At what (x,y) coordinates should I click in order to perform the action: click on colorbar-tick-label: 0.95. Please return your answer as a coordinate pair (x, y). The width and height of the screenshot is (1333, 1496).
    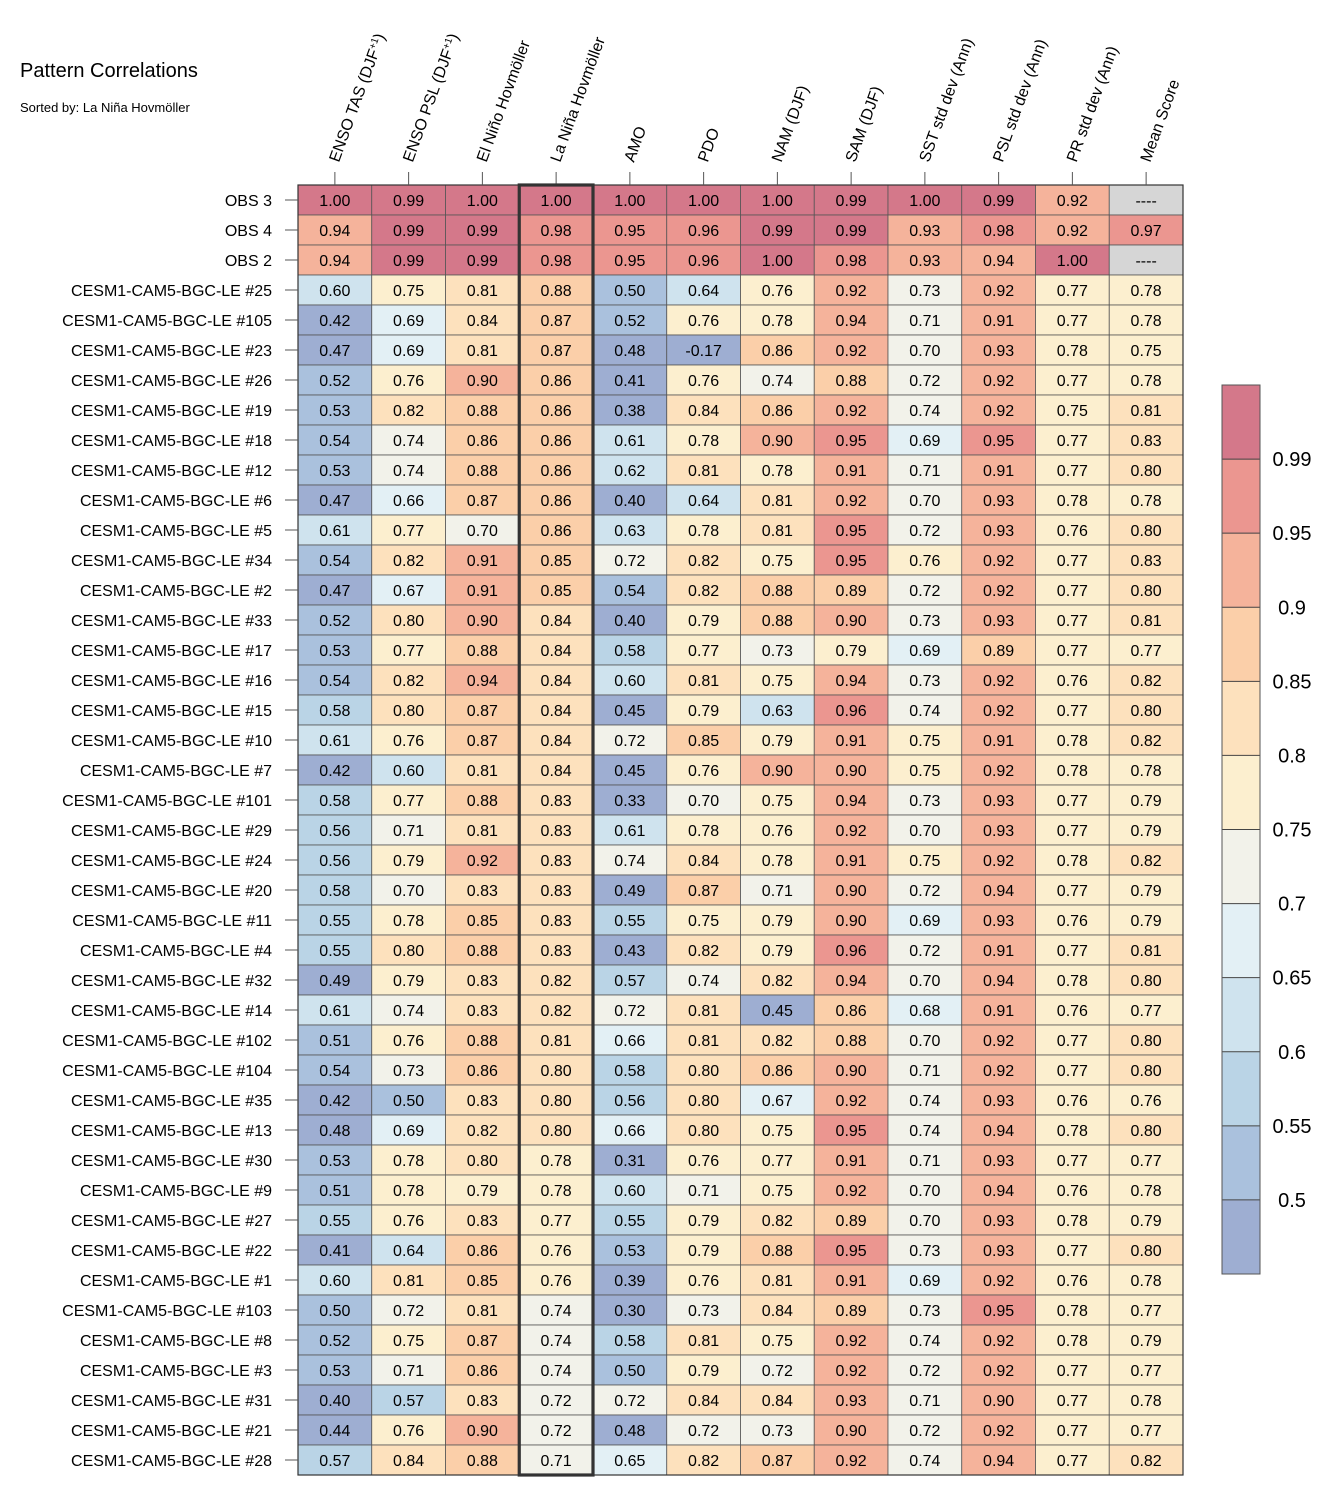
    Looking at the image, I should click on (1292, 534).